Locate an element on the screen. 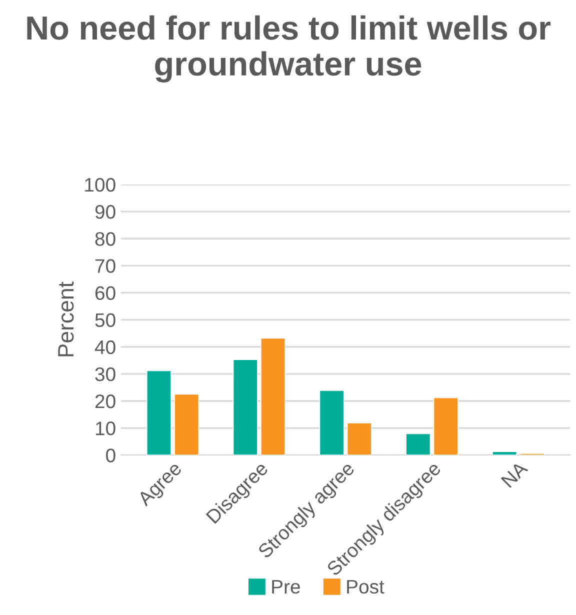 The image size is (576, 615). x-tick-label: NA is located at coordinates (514, 474).